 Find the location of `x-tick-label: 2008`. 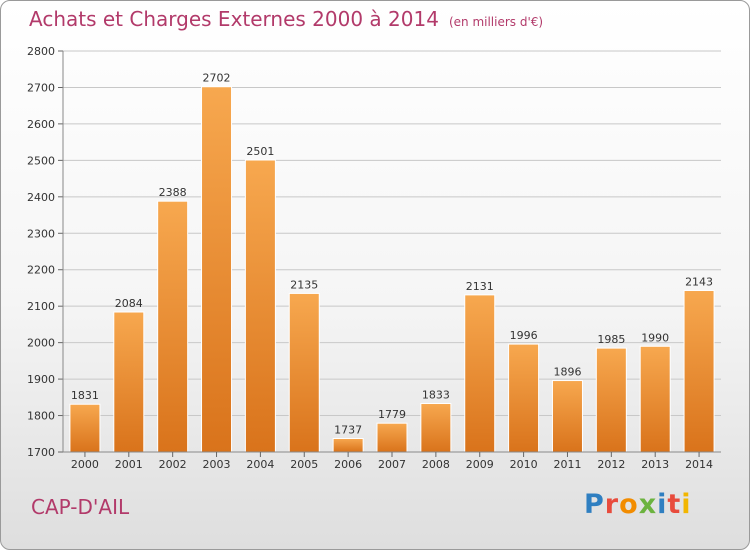

x-tick-label: 2008 is located at coordinates (436, 464).